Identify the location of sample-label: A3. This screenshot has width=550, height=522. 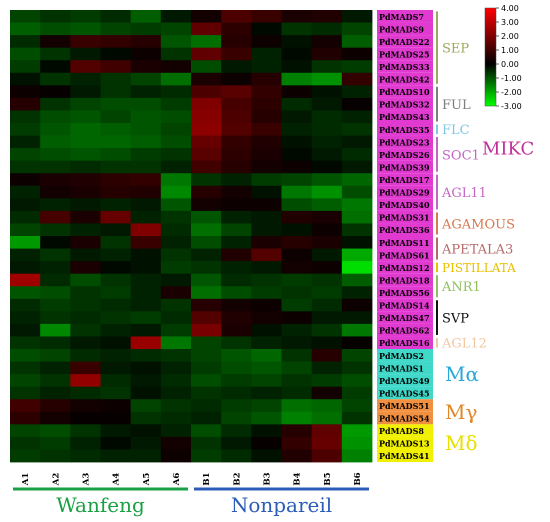
(86, 480).